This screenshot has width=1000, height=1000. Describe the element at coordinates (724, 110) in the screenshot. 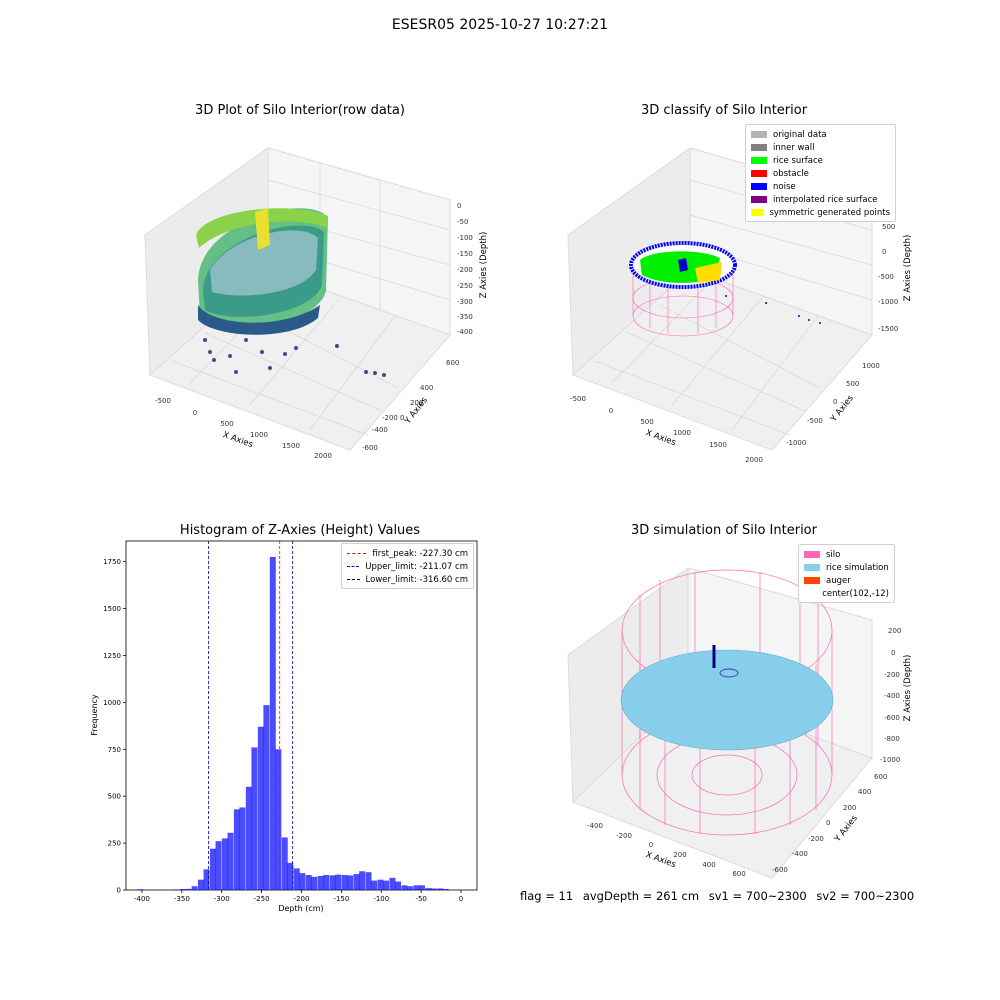

I see `classify-panel-title: 3D classify of Silo Interior` at that location.